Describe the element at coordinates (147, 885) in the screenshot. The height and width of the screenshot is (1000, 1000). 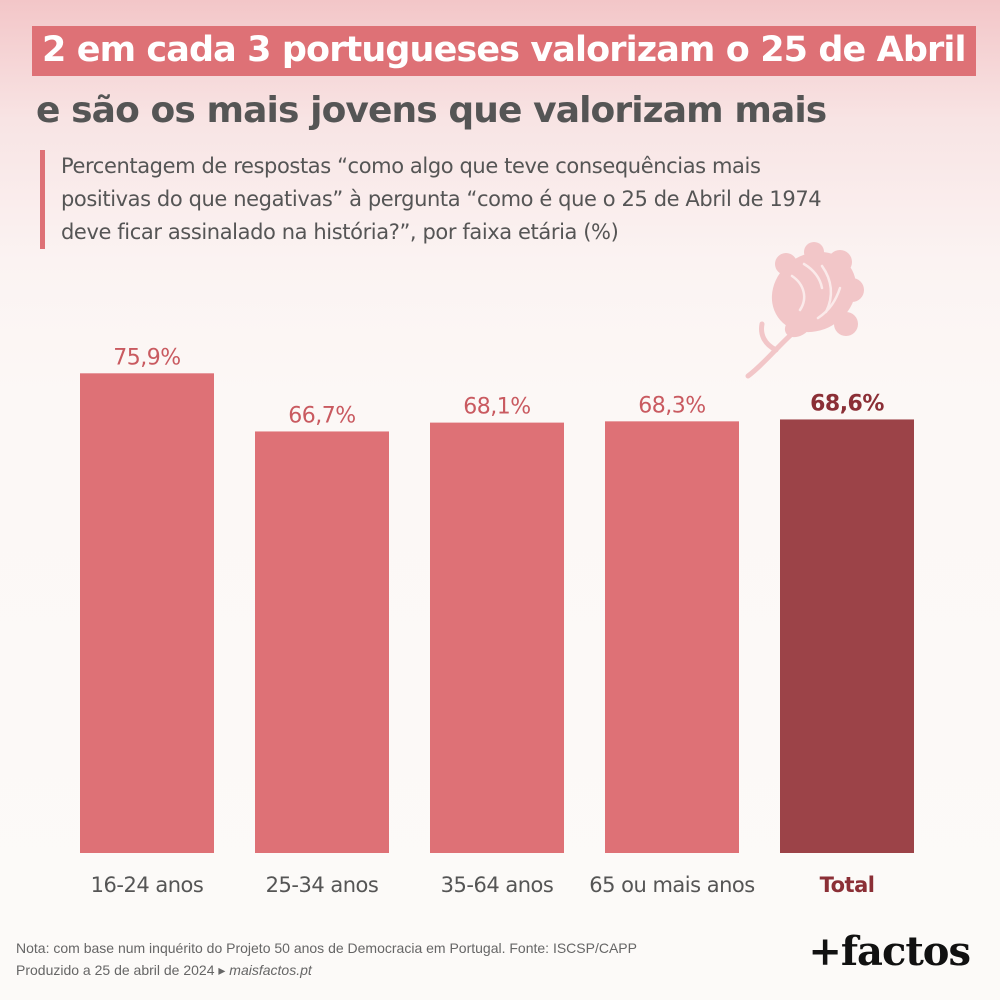
I see `category-label: 16-24 anos` at that location.